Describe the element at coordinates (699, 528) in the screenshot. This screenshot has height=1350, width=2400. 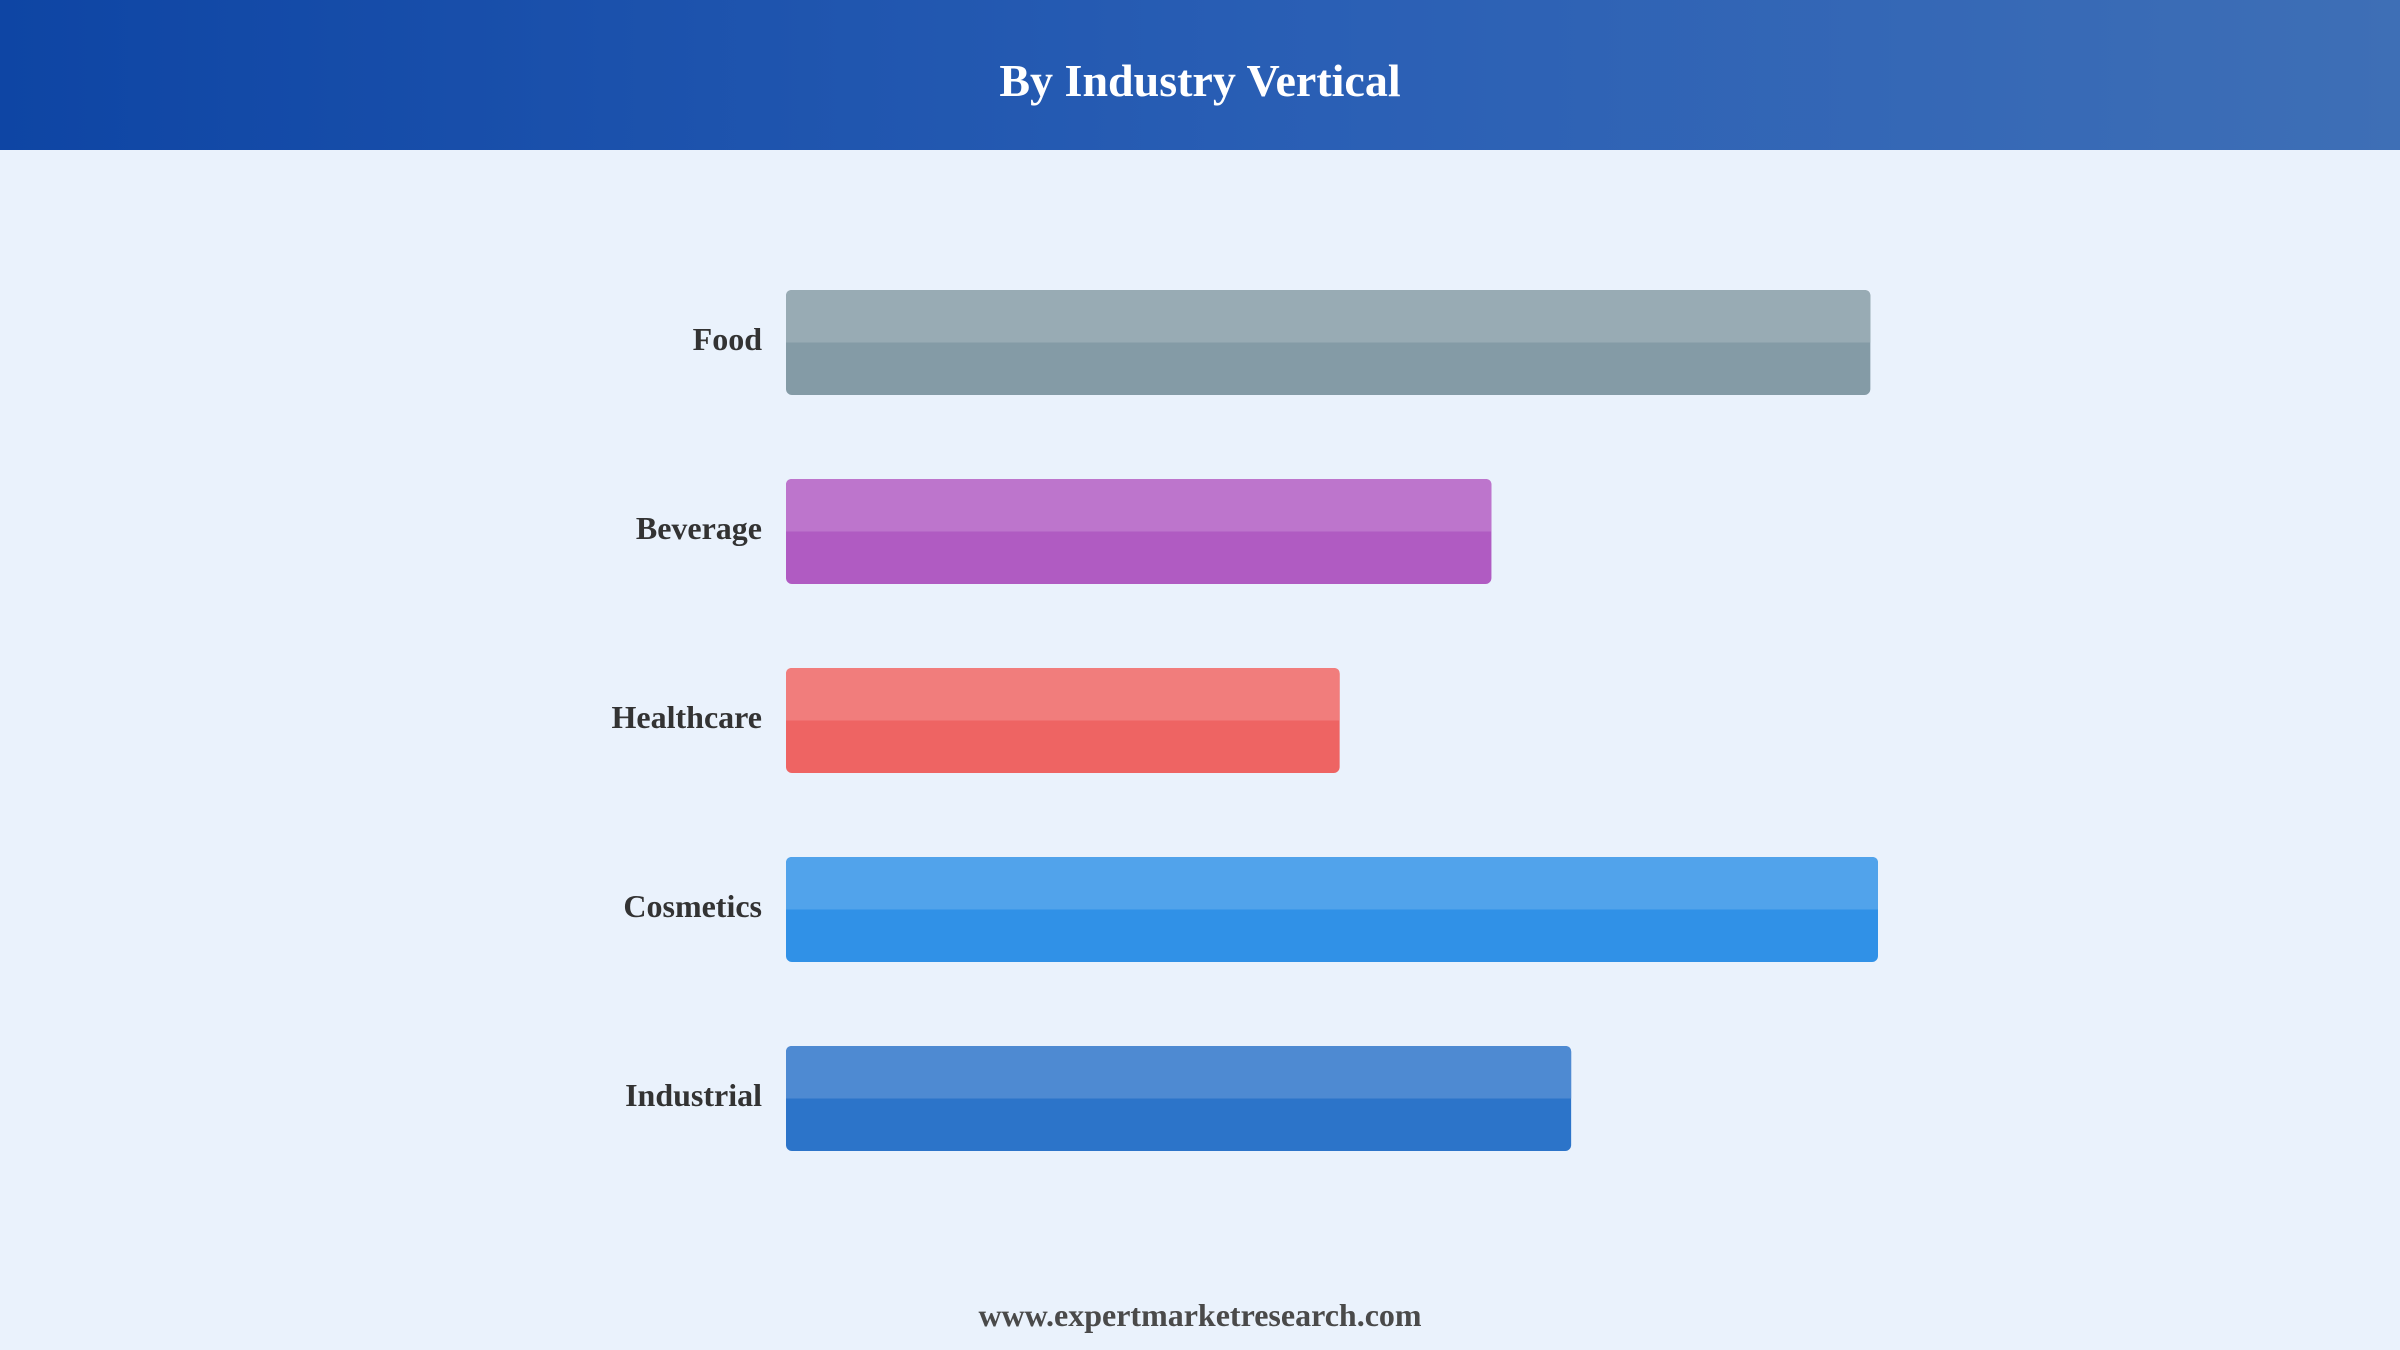
I see `category-label-beverage: Beverage` at that location.